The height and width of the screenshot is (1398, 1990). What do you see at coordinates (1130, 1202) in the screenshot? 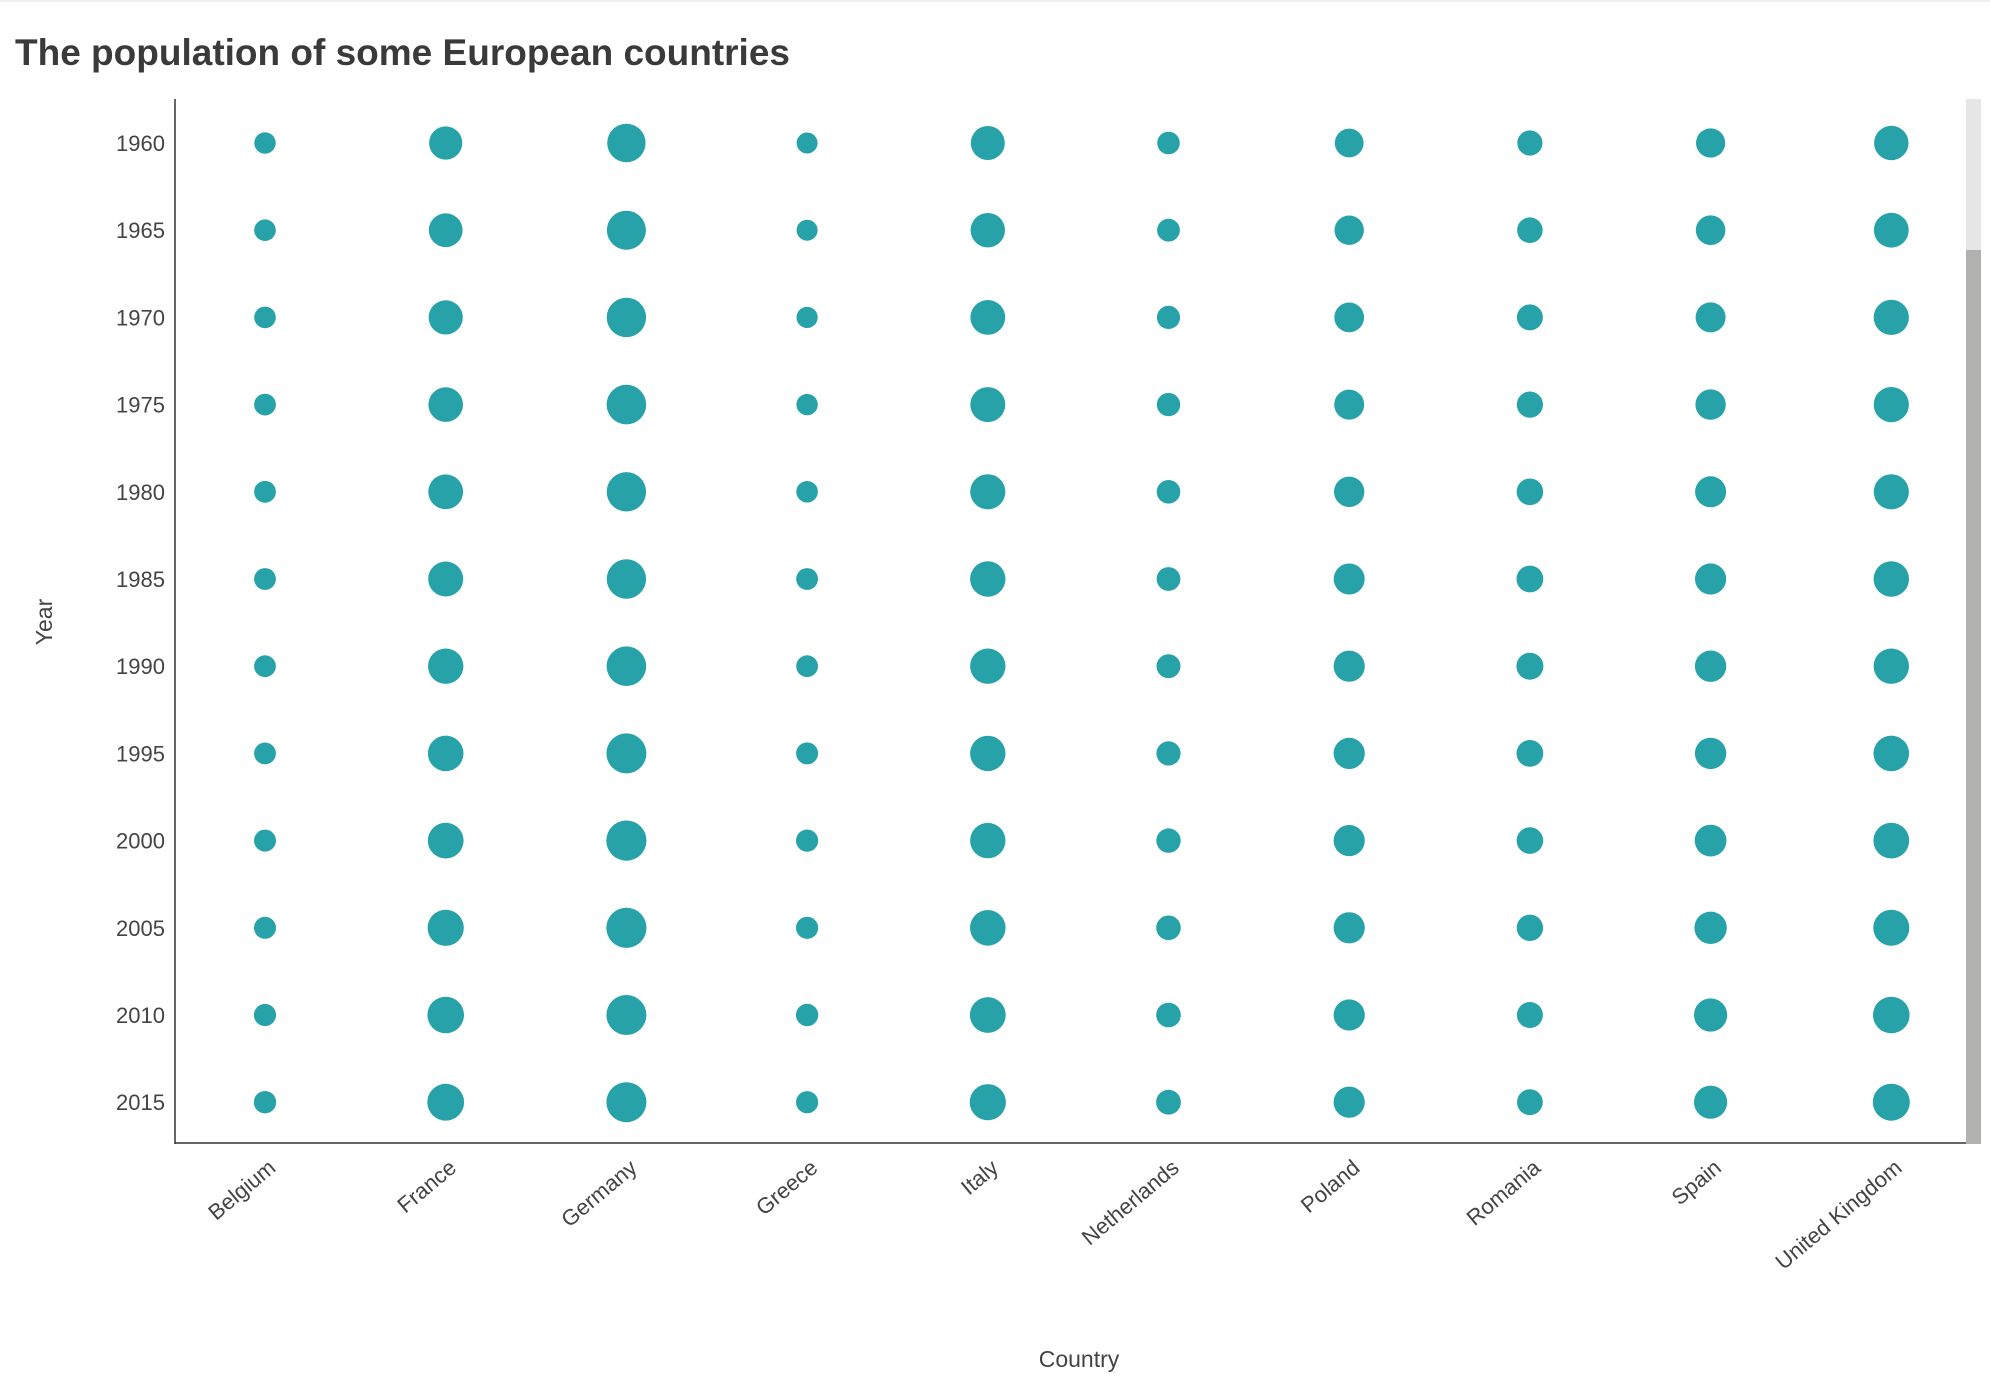
I see `x-tick-label: Netherlands` at bounding box center [1130, 1202].